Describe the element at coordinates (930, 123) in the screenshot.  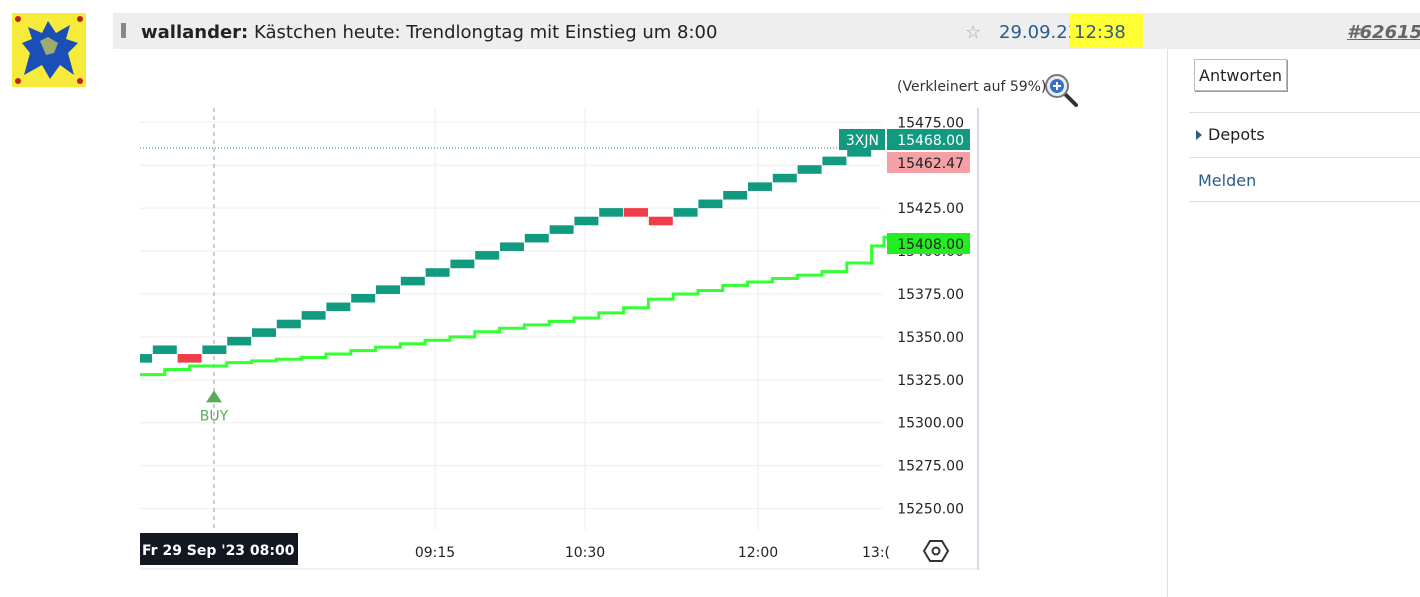
I see `y-tick-label: 15475.00` at that location.